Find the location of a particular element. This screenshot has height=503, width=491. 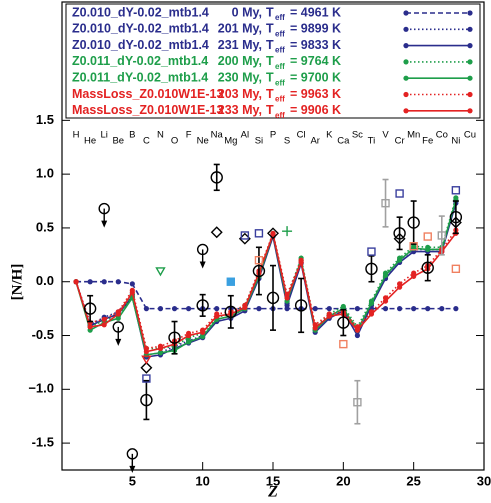

y-tick-label: 1.0 is located at coordinates (45, 173).